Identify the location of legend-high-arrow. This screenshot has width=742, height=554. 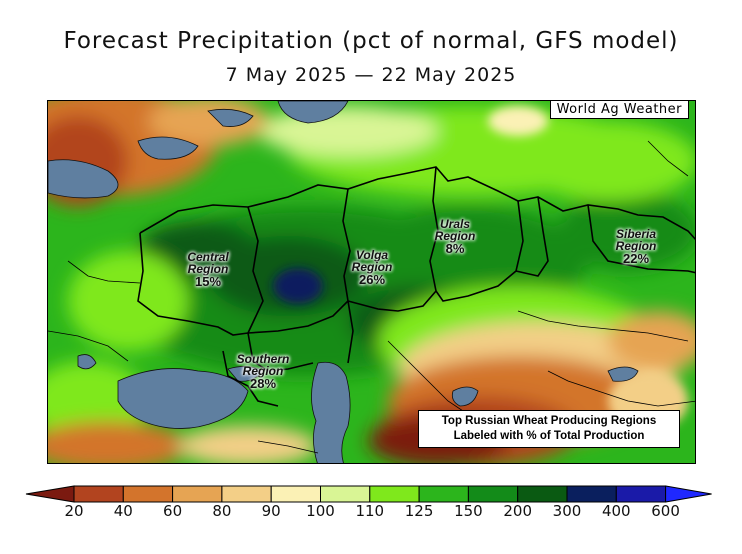
(688, 494).